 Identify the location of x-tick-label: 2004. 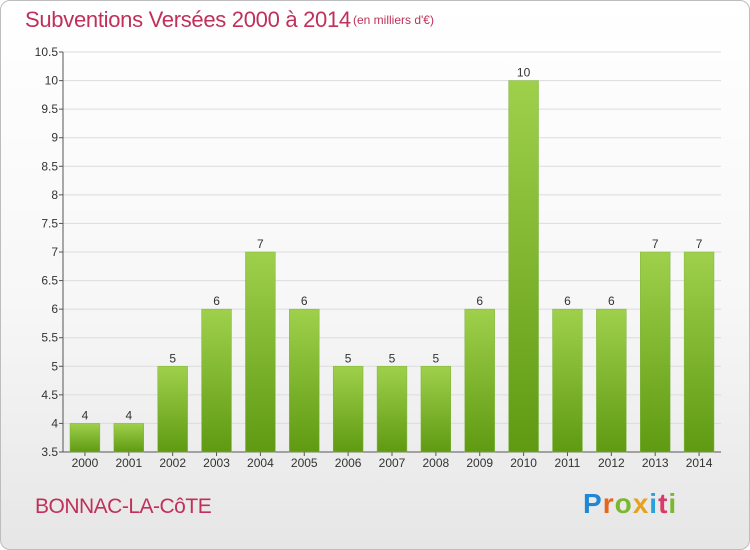
(260, 463).